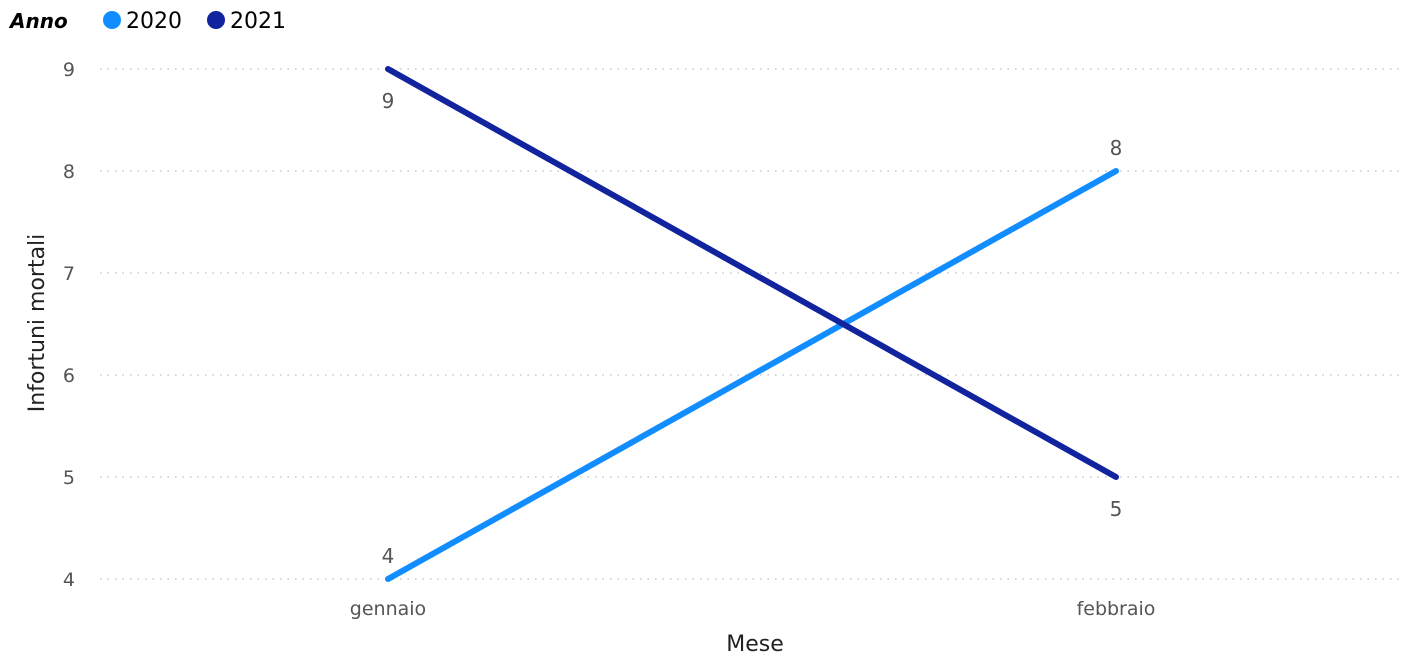  What do you see at coordinates (753, 609) in the screenshot?
I see `x-axis-ticks: gennaio febbraio` at bounding box center [753, 609].